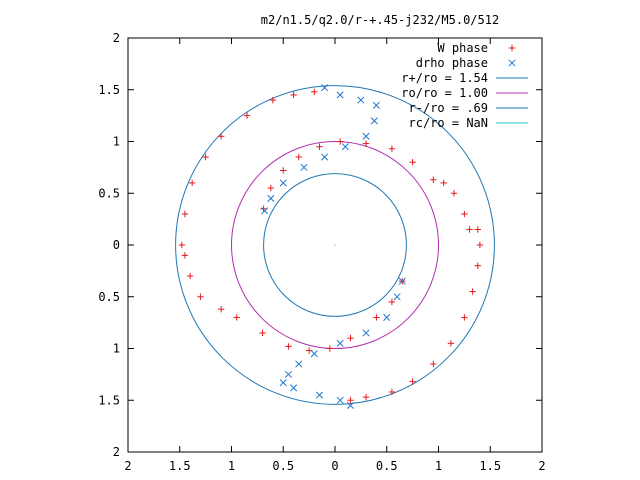  Describe the element at coordinates (109, 297) in the screenshot. I see `y-tick-label-5: 0.5` at that location.